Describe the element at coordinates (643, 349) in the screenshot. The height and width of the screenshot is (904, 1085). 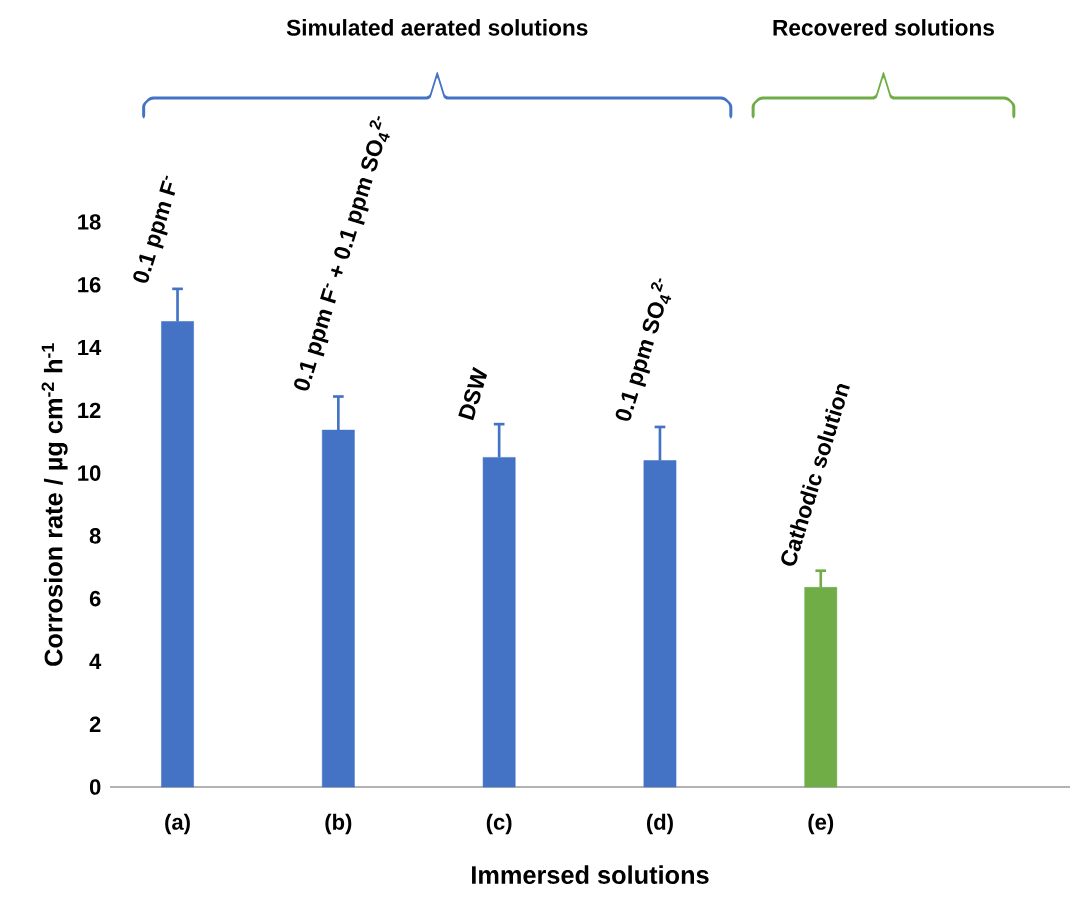
I see `annotation: 0.1 ppm SO$_{4}$2-` at that location.